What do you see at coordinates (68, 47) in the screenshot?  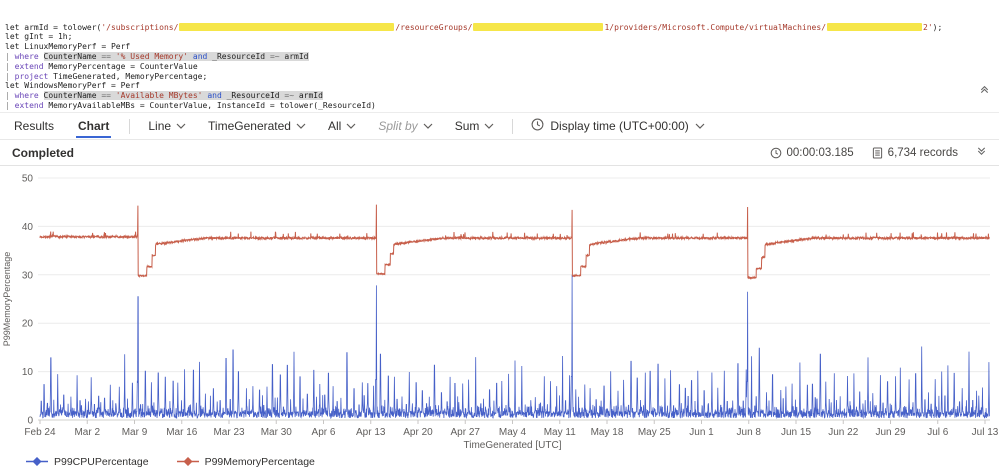 I see `query-line: let LinuxMemoryPerf = Perf` at bounding box center [68, 47].